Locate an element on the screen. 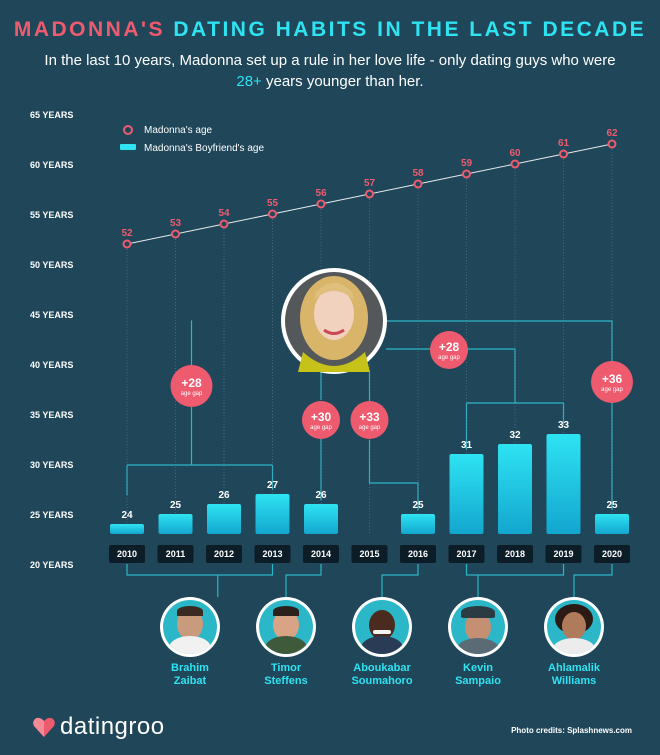 This screenshot has height=755, width=660. boyfriend-age-label: 33 is located at coordinates (564, 425).